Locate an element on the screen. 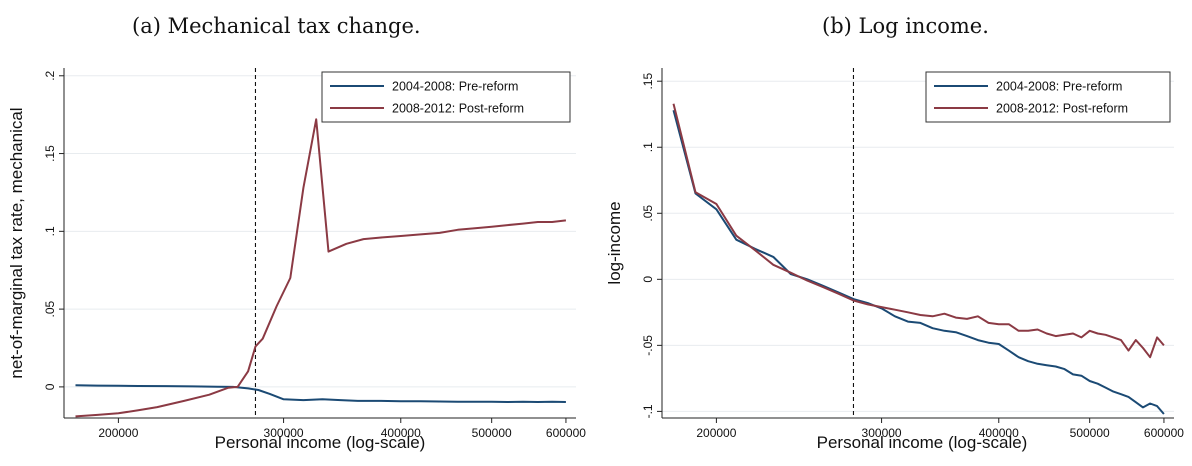 This screenshot has width=1192, height=466. y-axis-title: net-of-marginal tax rate, mechanical is located at coordinates (16, 242).